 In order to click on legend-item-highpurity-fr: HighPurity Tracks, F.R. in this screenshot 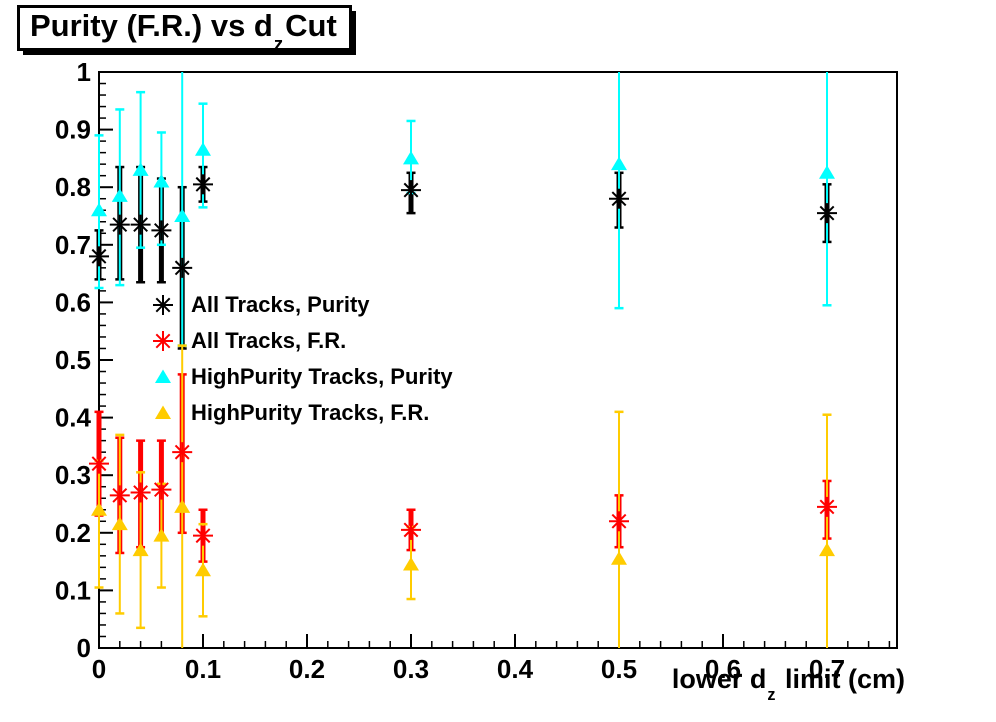, I will do `click(298, 413)`.